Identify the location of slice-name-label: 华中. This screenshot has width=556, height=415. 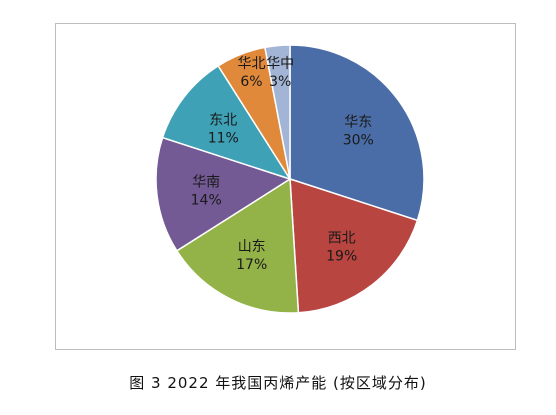
(280, 64).